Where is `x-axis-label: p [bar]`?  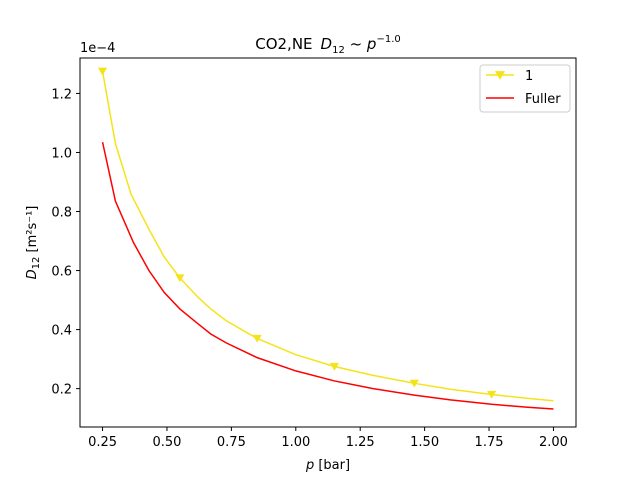 x-axis-label: p [bar] is located at coordinates (327, 465).